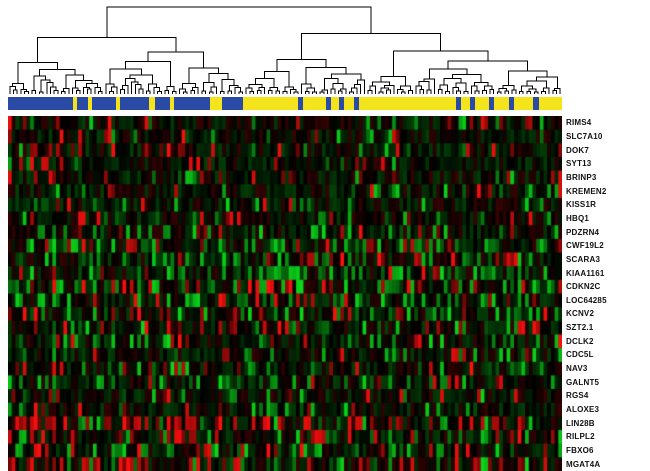 Image resolution: width=650 pixels, height=471 pixels. Describe the element at coordinates (584, 136) in the screenshot. I see `row-label-SLC7A10: SLC7A10` at that location.